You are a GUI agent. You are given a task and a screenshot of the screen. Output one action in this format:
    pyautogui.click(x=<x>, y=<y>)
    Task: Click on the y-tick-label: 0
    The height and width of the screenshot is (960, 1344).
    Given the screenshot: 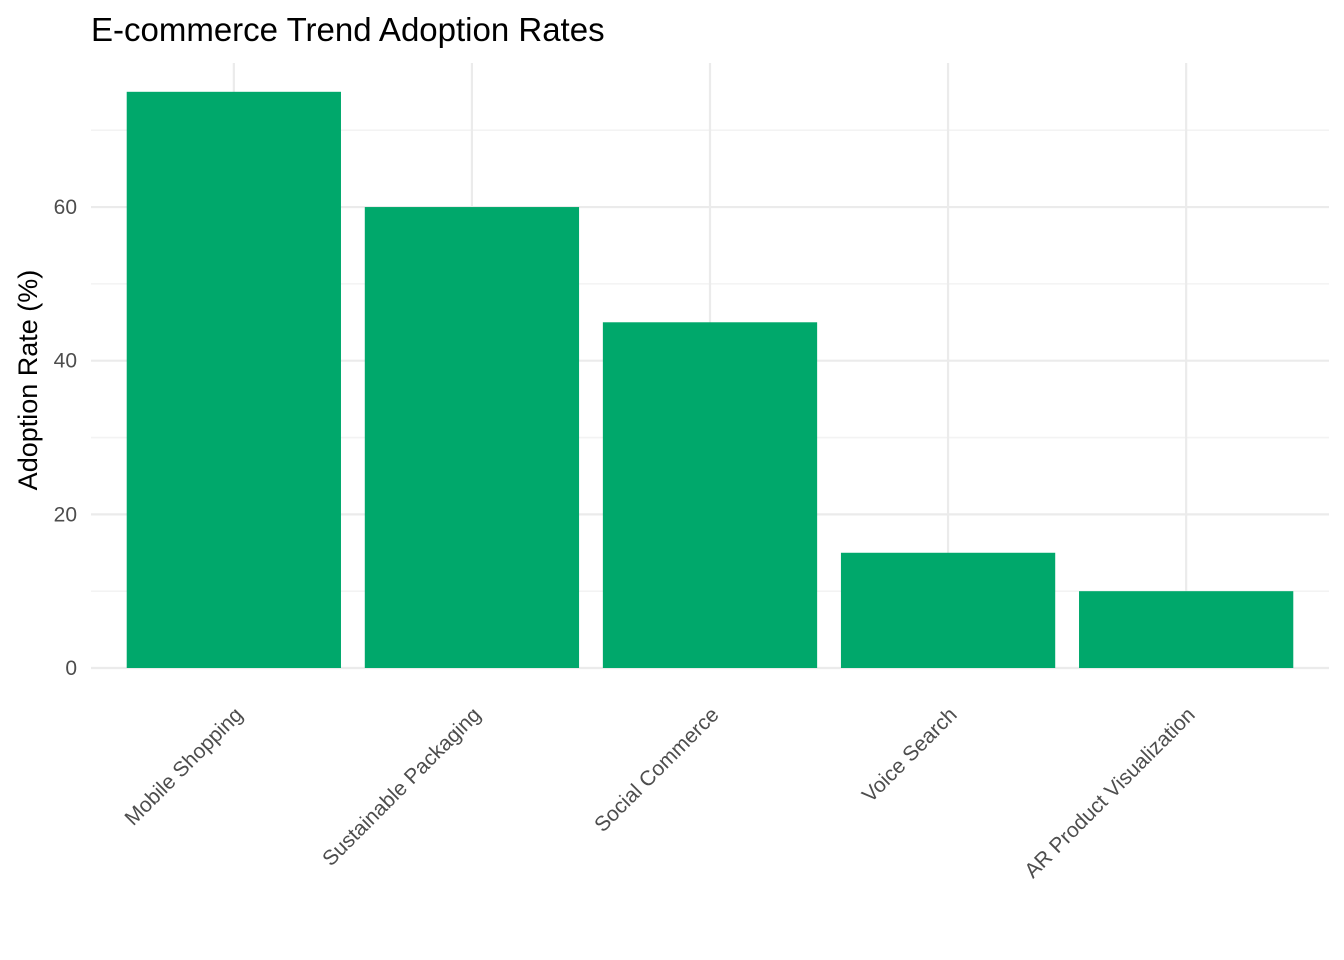 What is the action you would take?
    pyautogui.click(x=71, y=668)
    